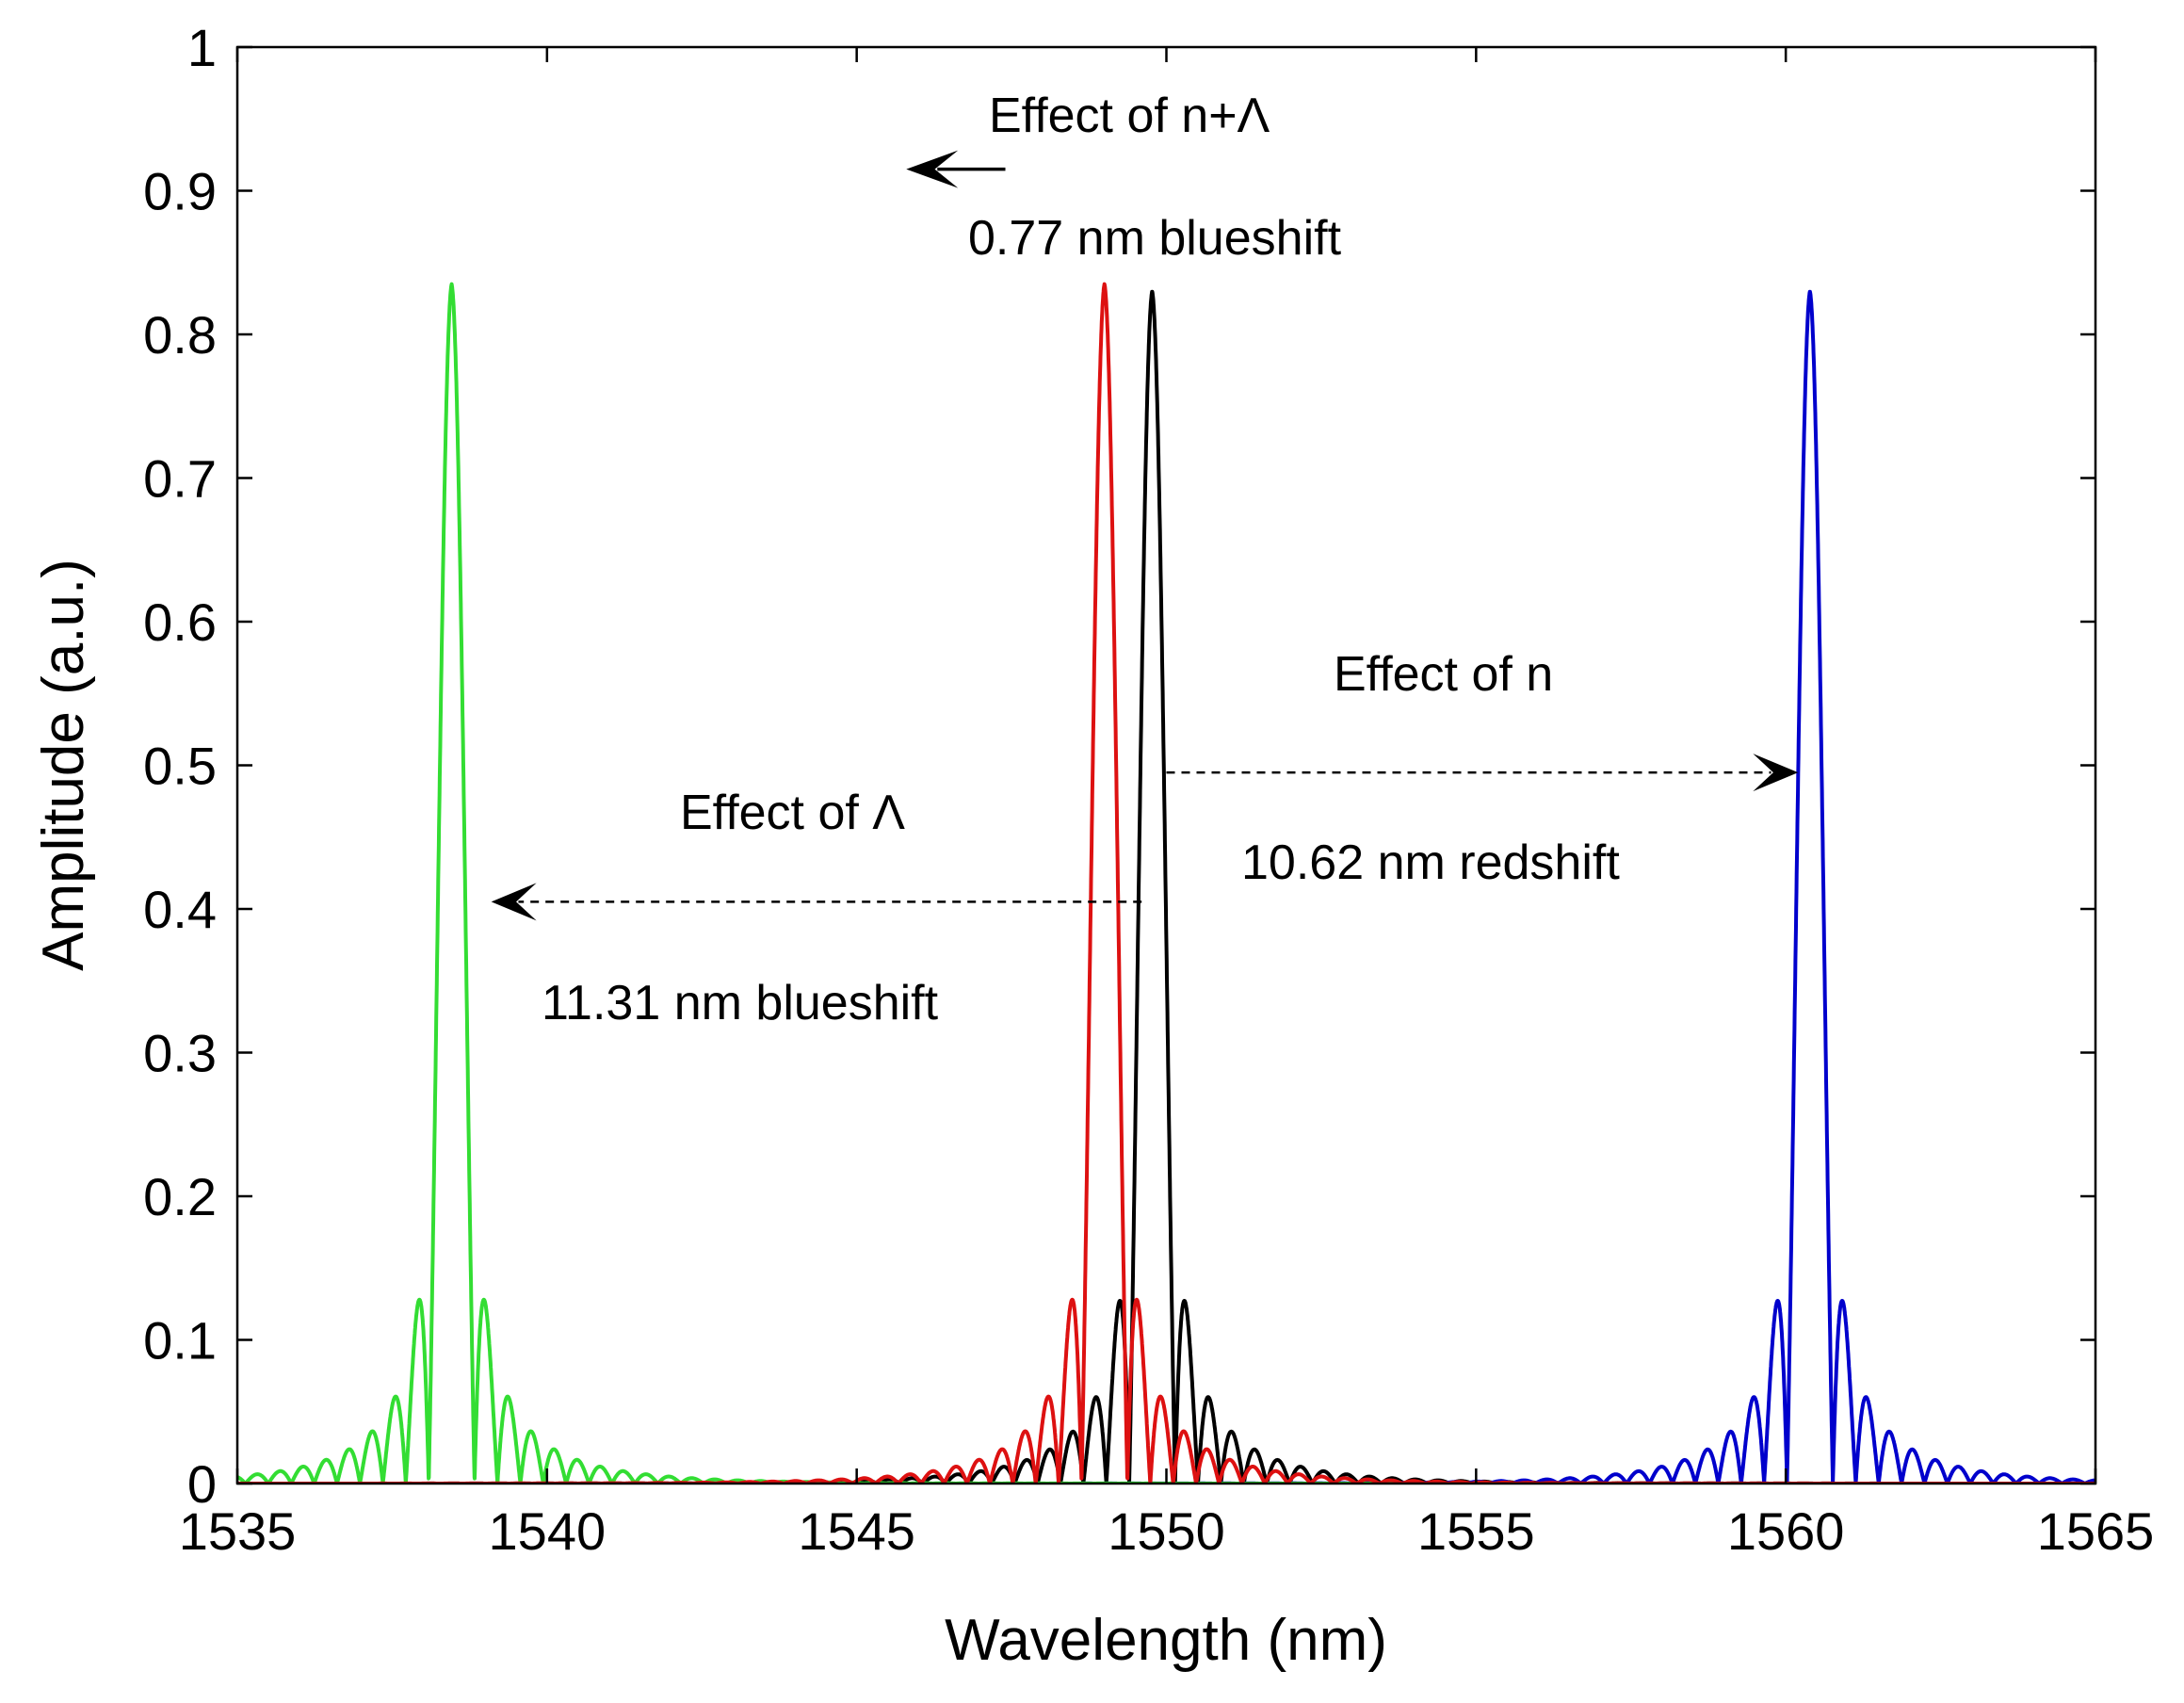 This screenshot has height=1703, width=2184. I want to click on y-tick-label: 0.8, so click(180, 335).